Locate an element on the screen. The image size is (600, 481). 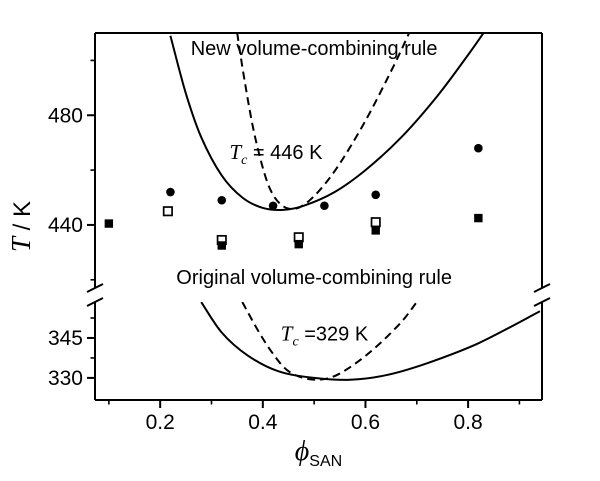
curve-new-rule-dashed is located at coordinates (323, 122).